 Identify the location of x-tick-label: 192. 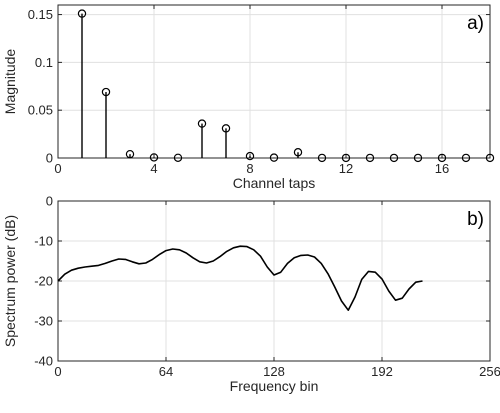
(382, 371).